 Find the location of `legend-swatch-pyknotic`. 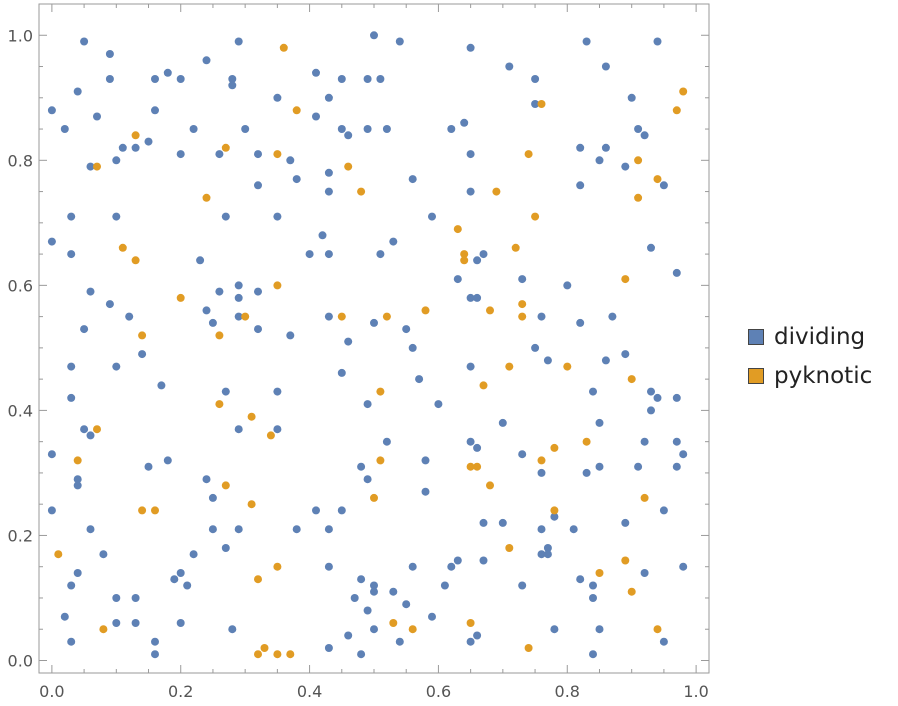

legend-swatch-pyknotic is located at coordinates (756, 375).